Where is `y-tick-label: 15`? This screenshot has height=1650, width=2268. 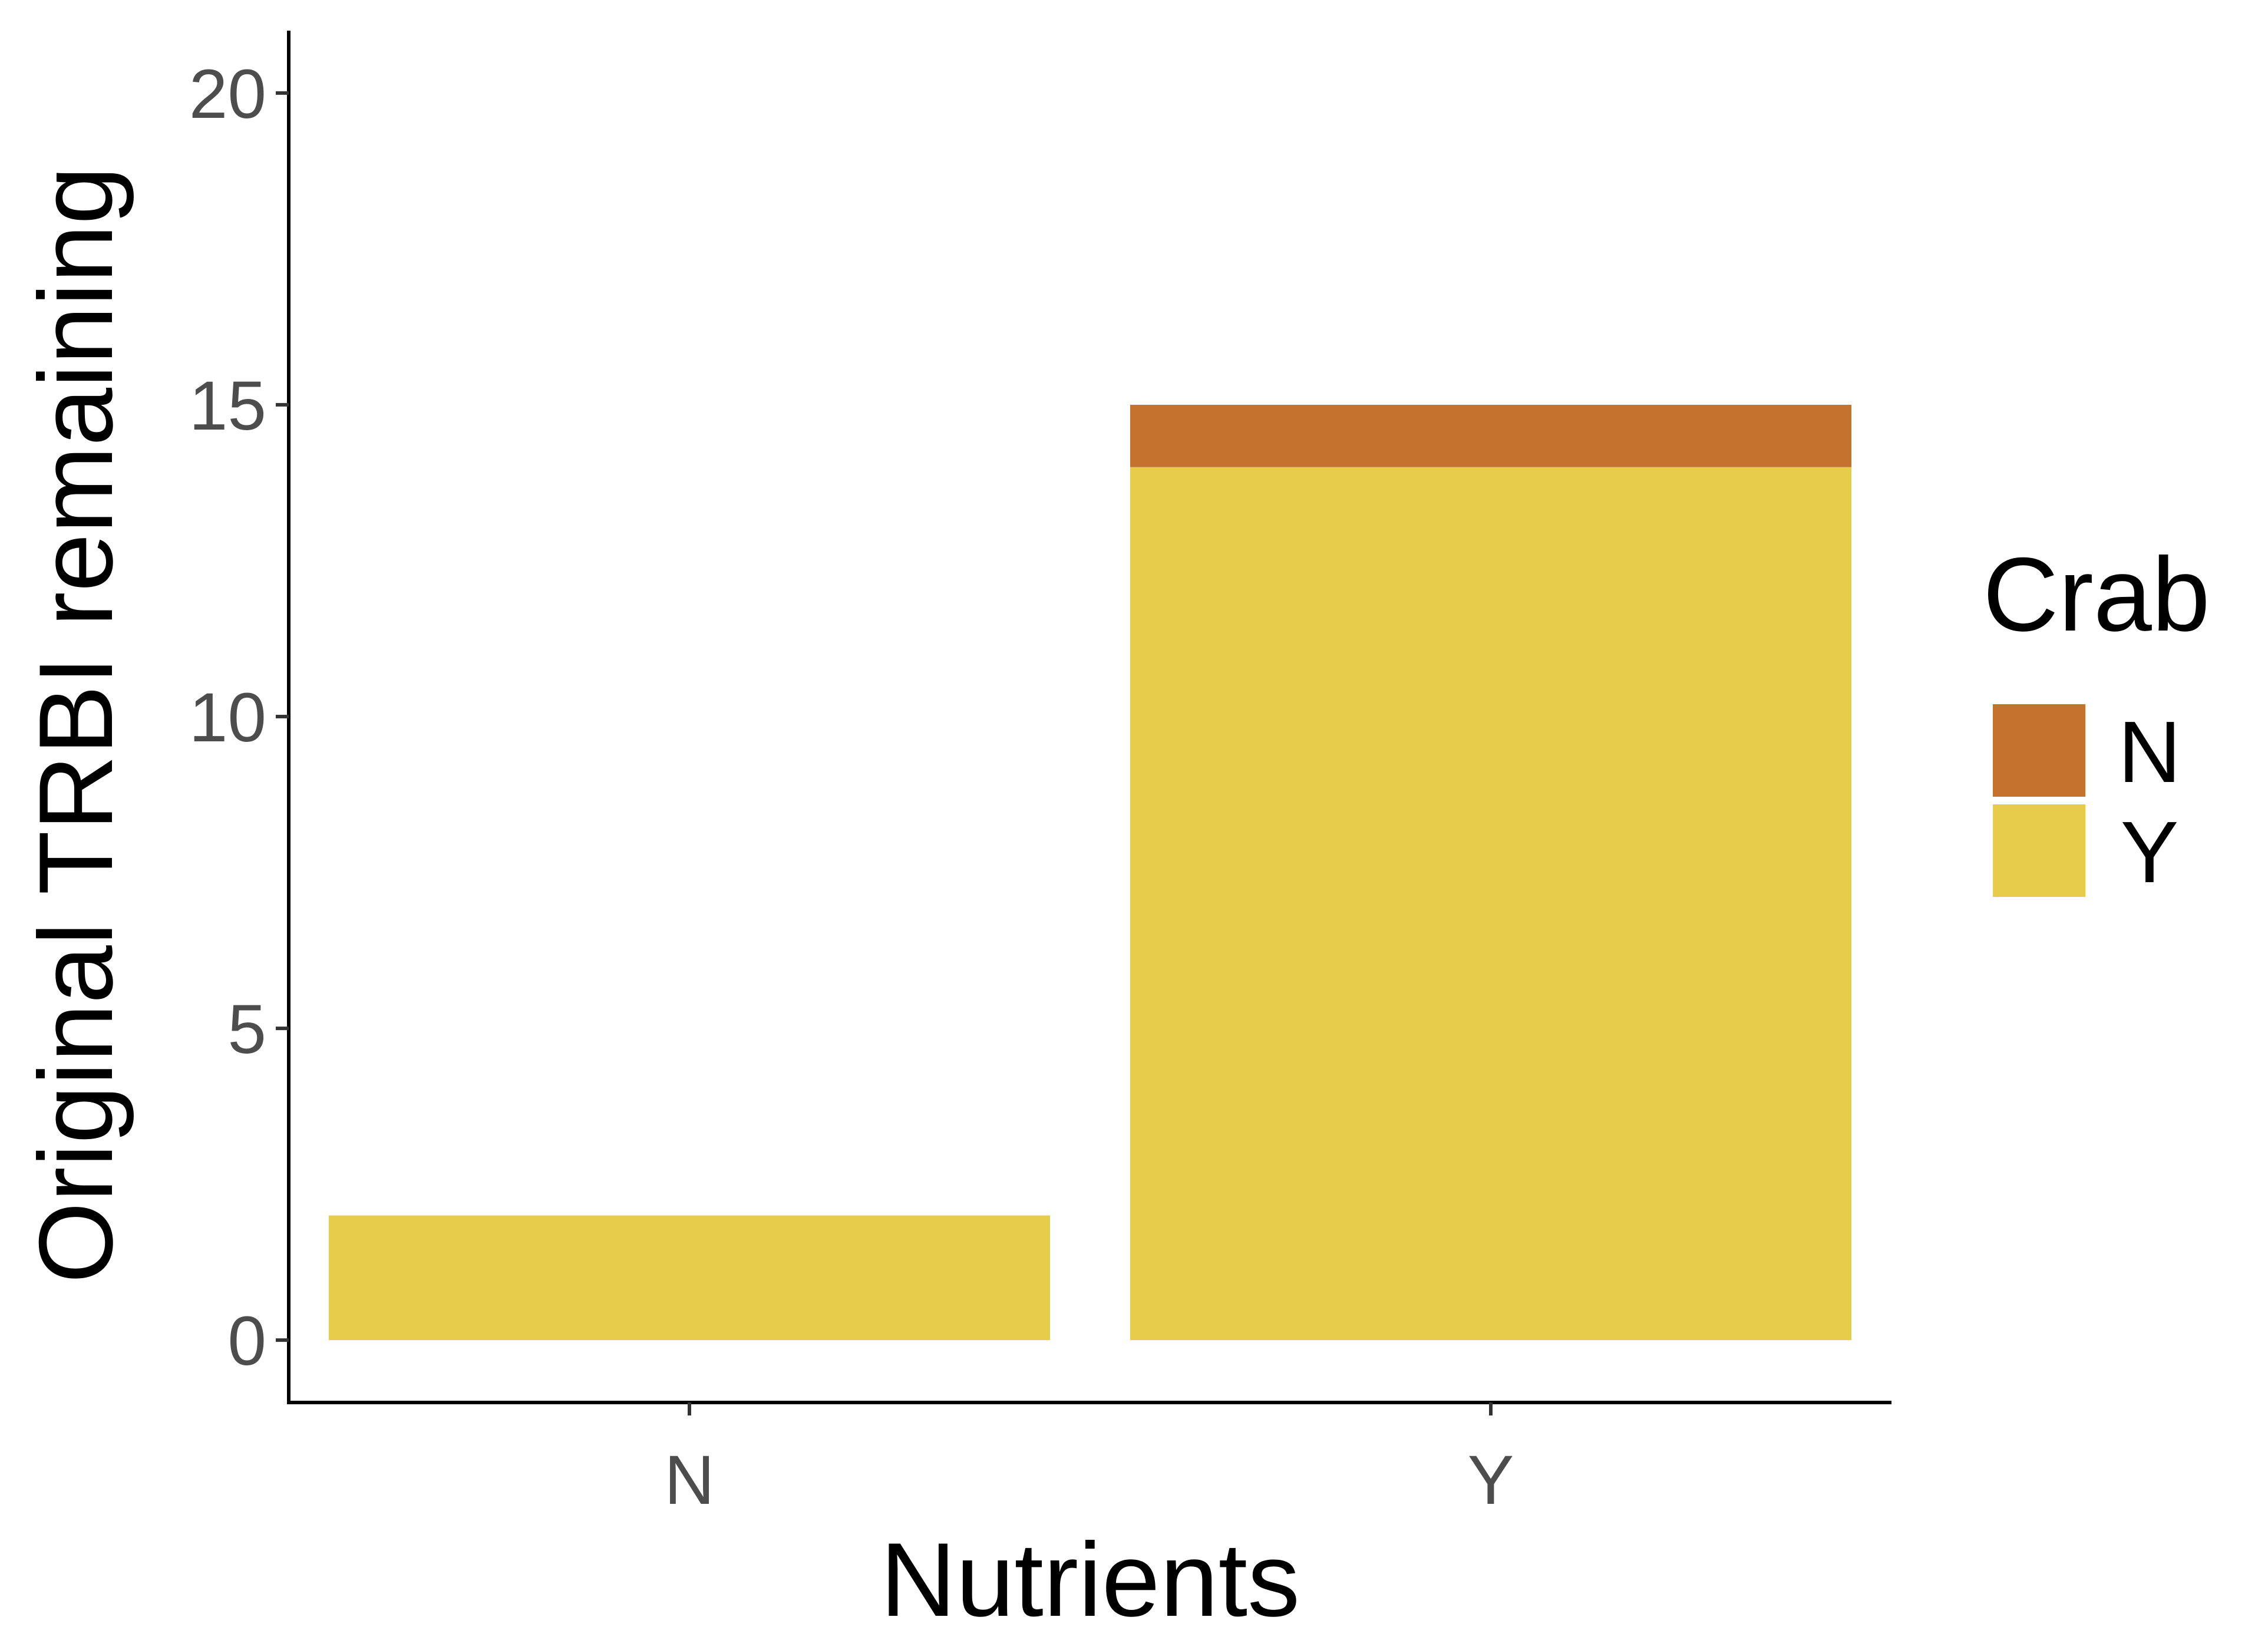
y-tick-label: 15 is located at coordinates (227, 406).